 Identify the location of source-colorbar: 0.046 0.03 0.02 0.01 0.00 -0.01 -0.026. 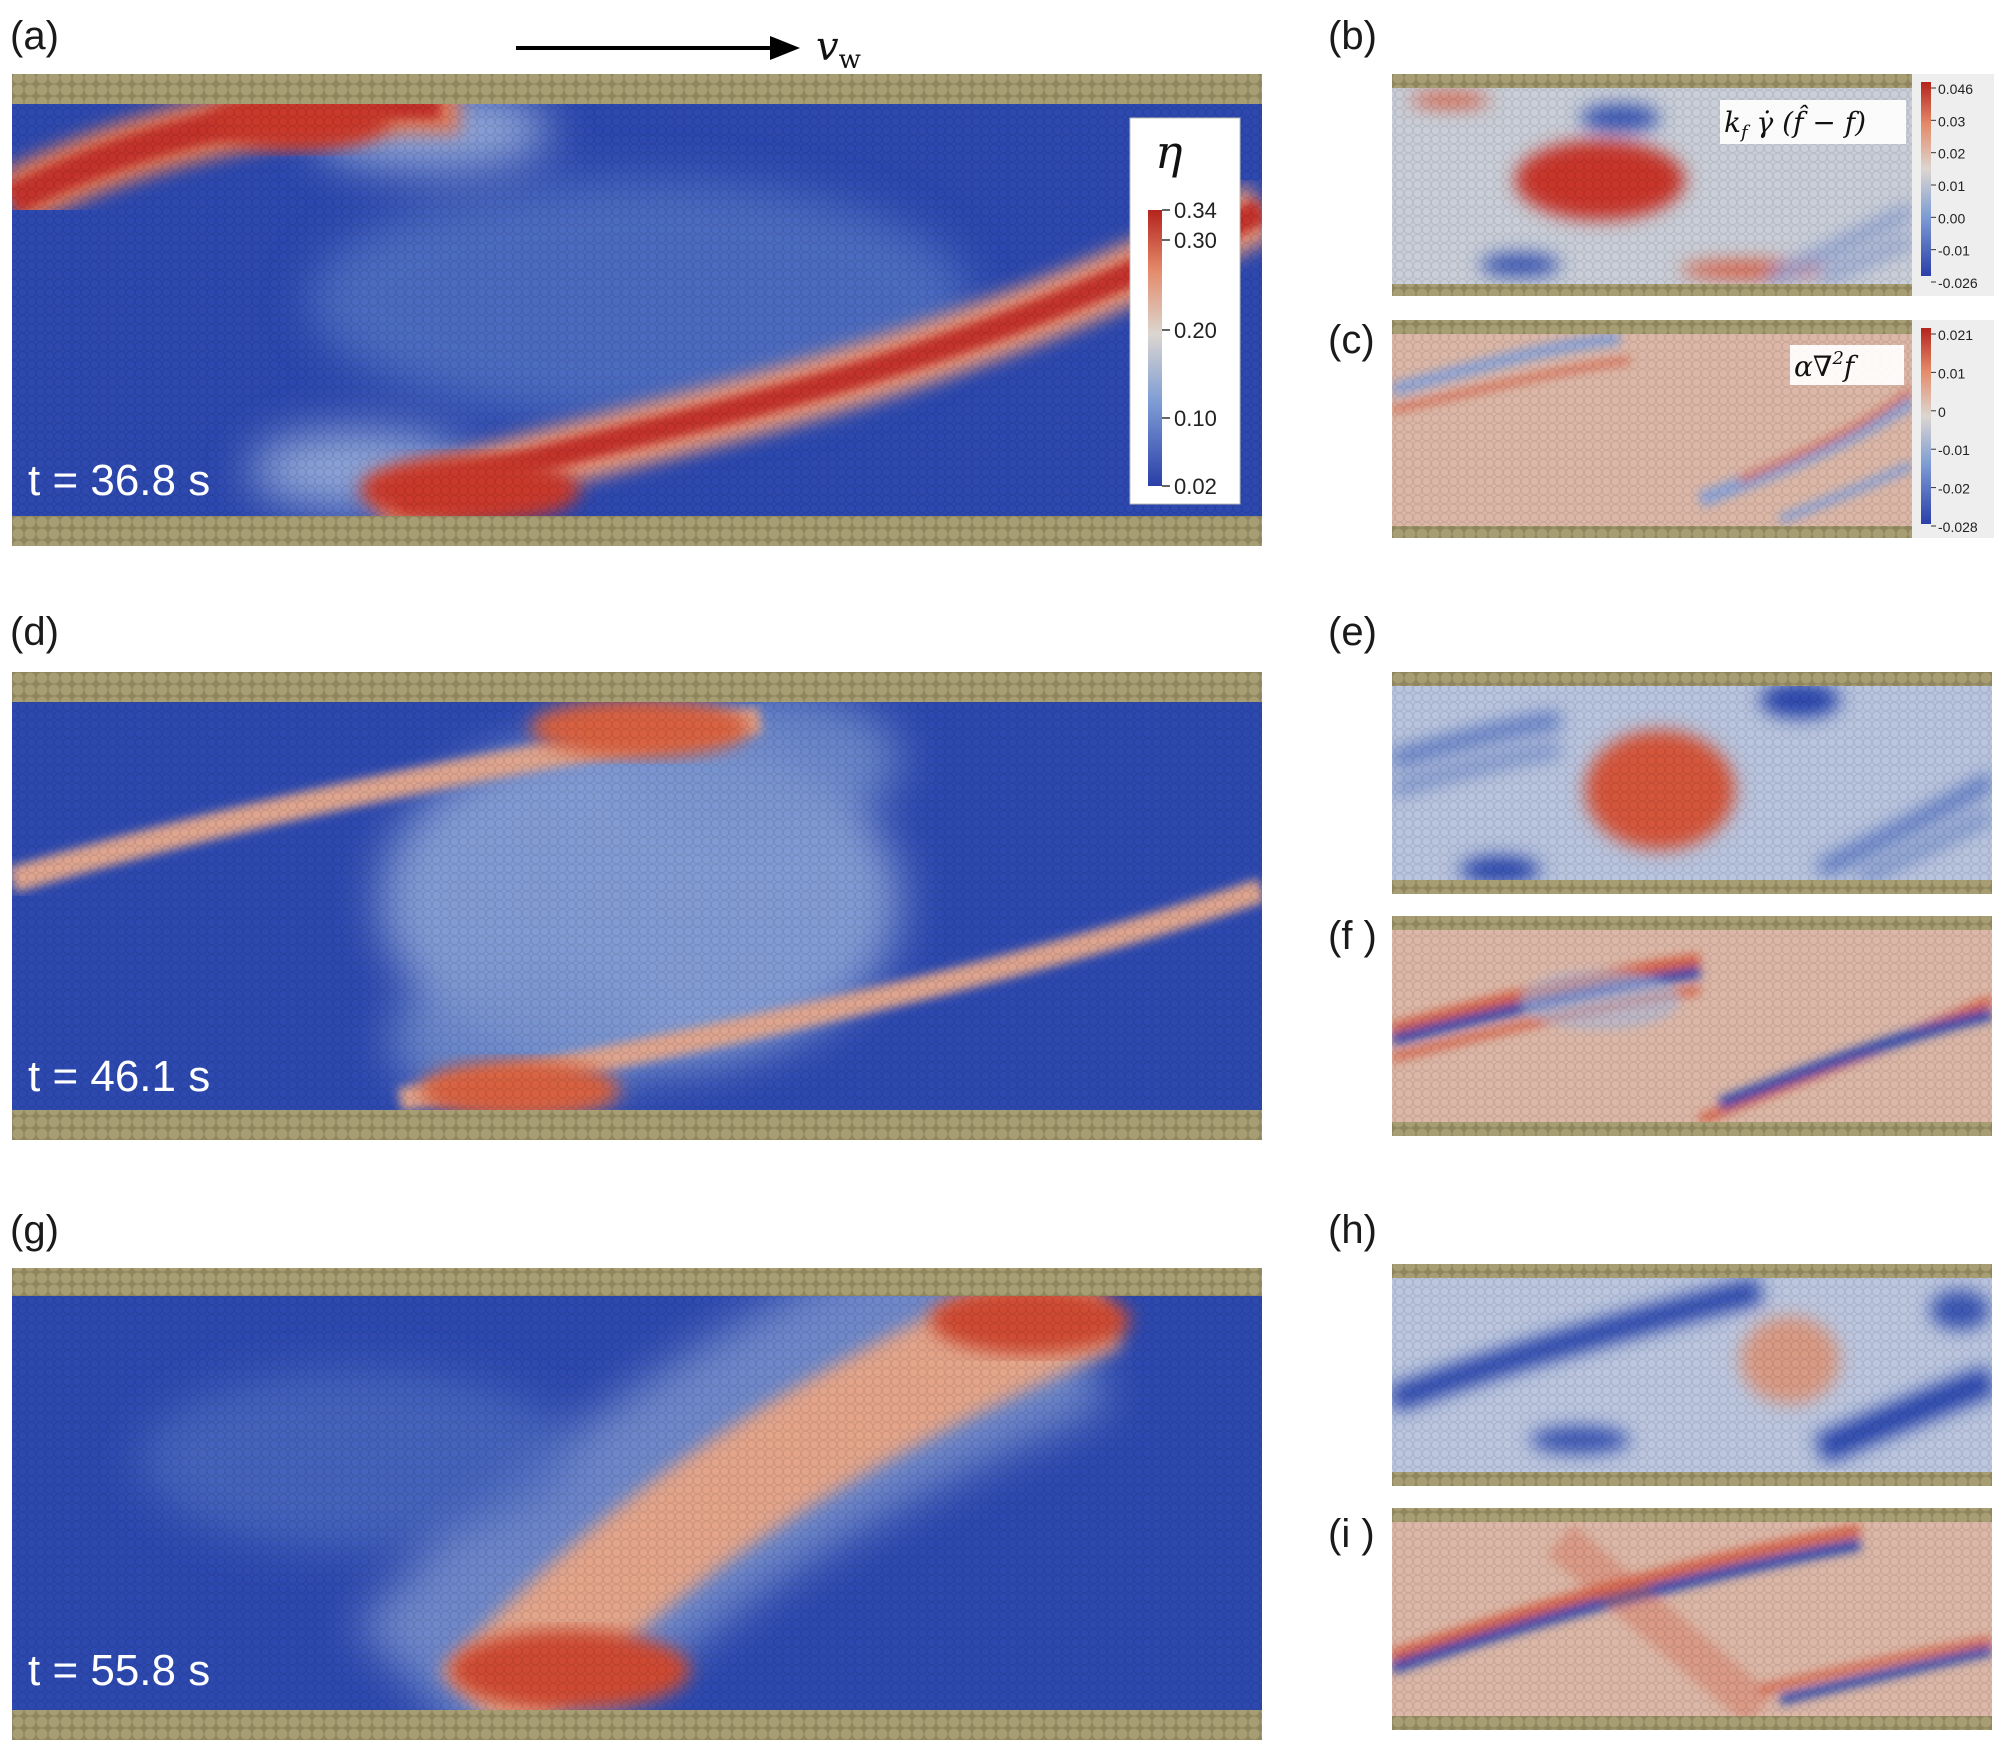
(1953, 185).